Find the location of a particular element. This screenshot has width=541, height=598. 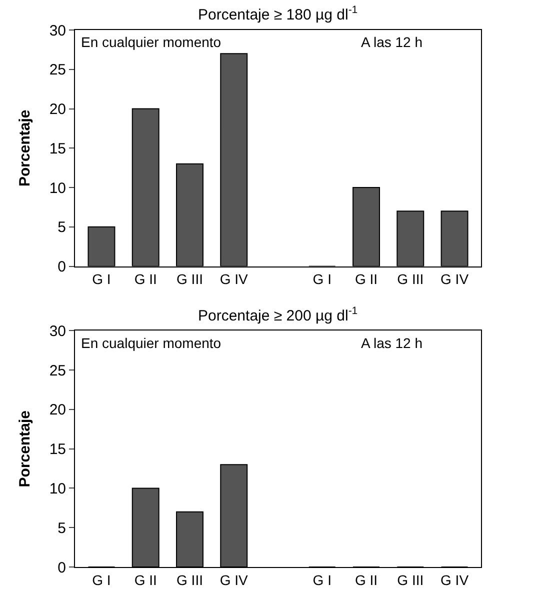

chart-title: Porcentaje ≥ 180 µg dl$^{-1}$ is located at coordinates (278, 14).